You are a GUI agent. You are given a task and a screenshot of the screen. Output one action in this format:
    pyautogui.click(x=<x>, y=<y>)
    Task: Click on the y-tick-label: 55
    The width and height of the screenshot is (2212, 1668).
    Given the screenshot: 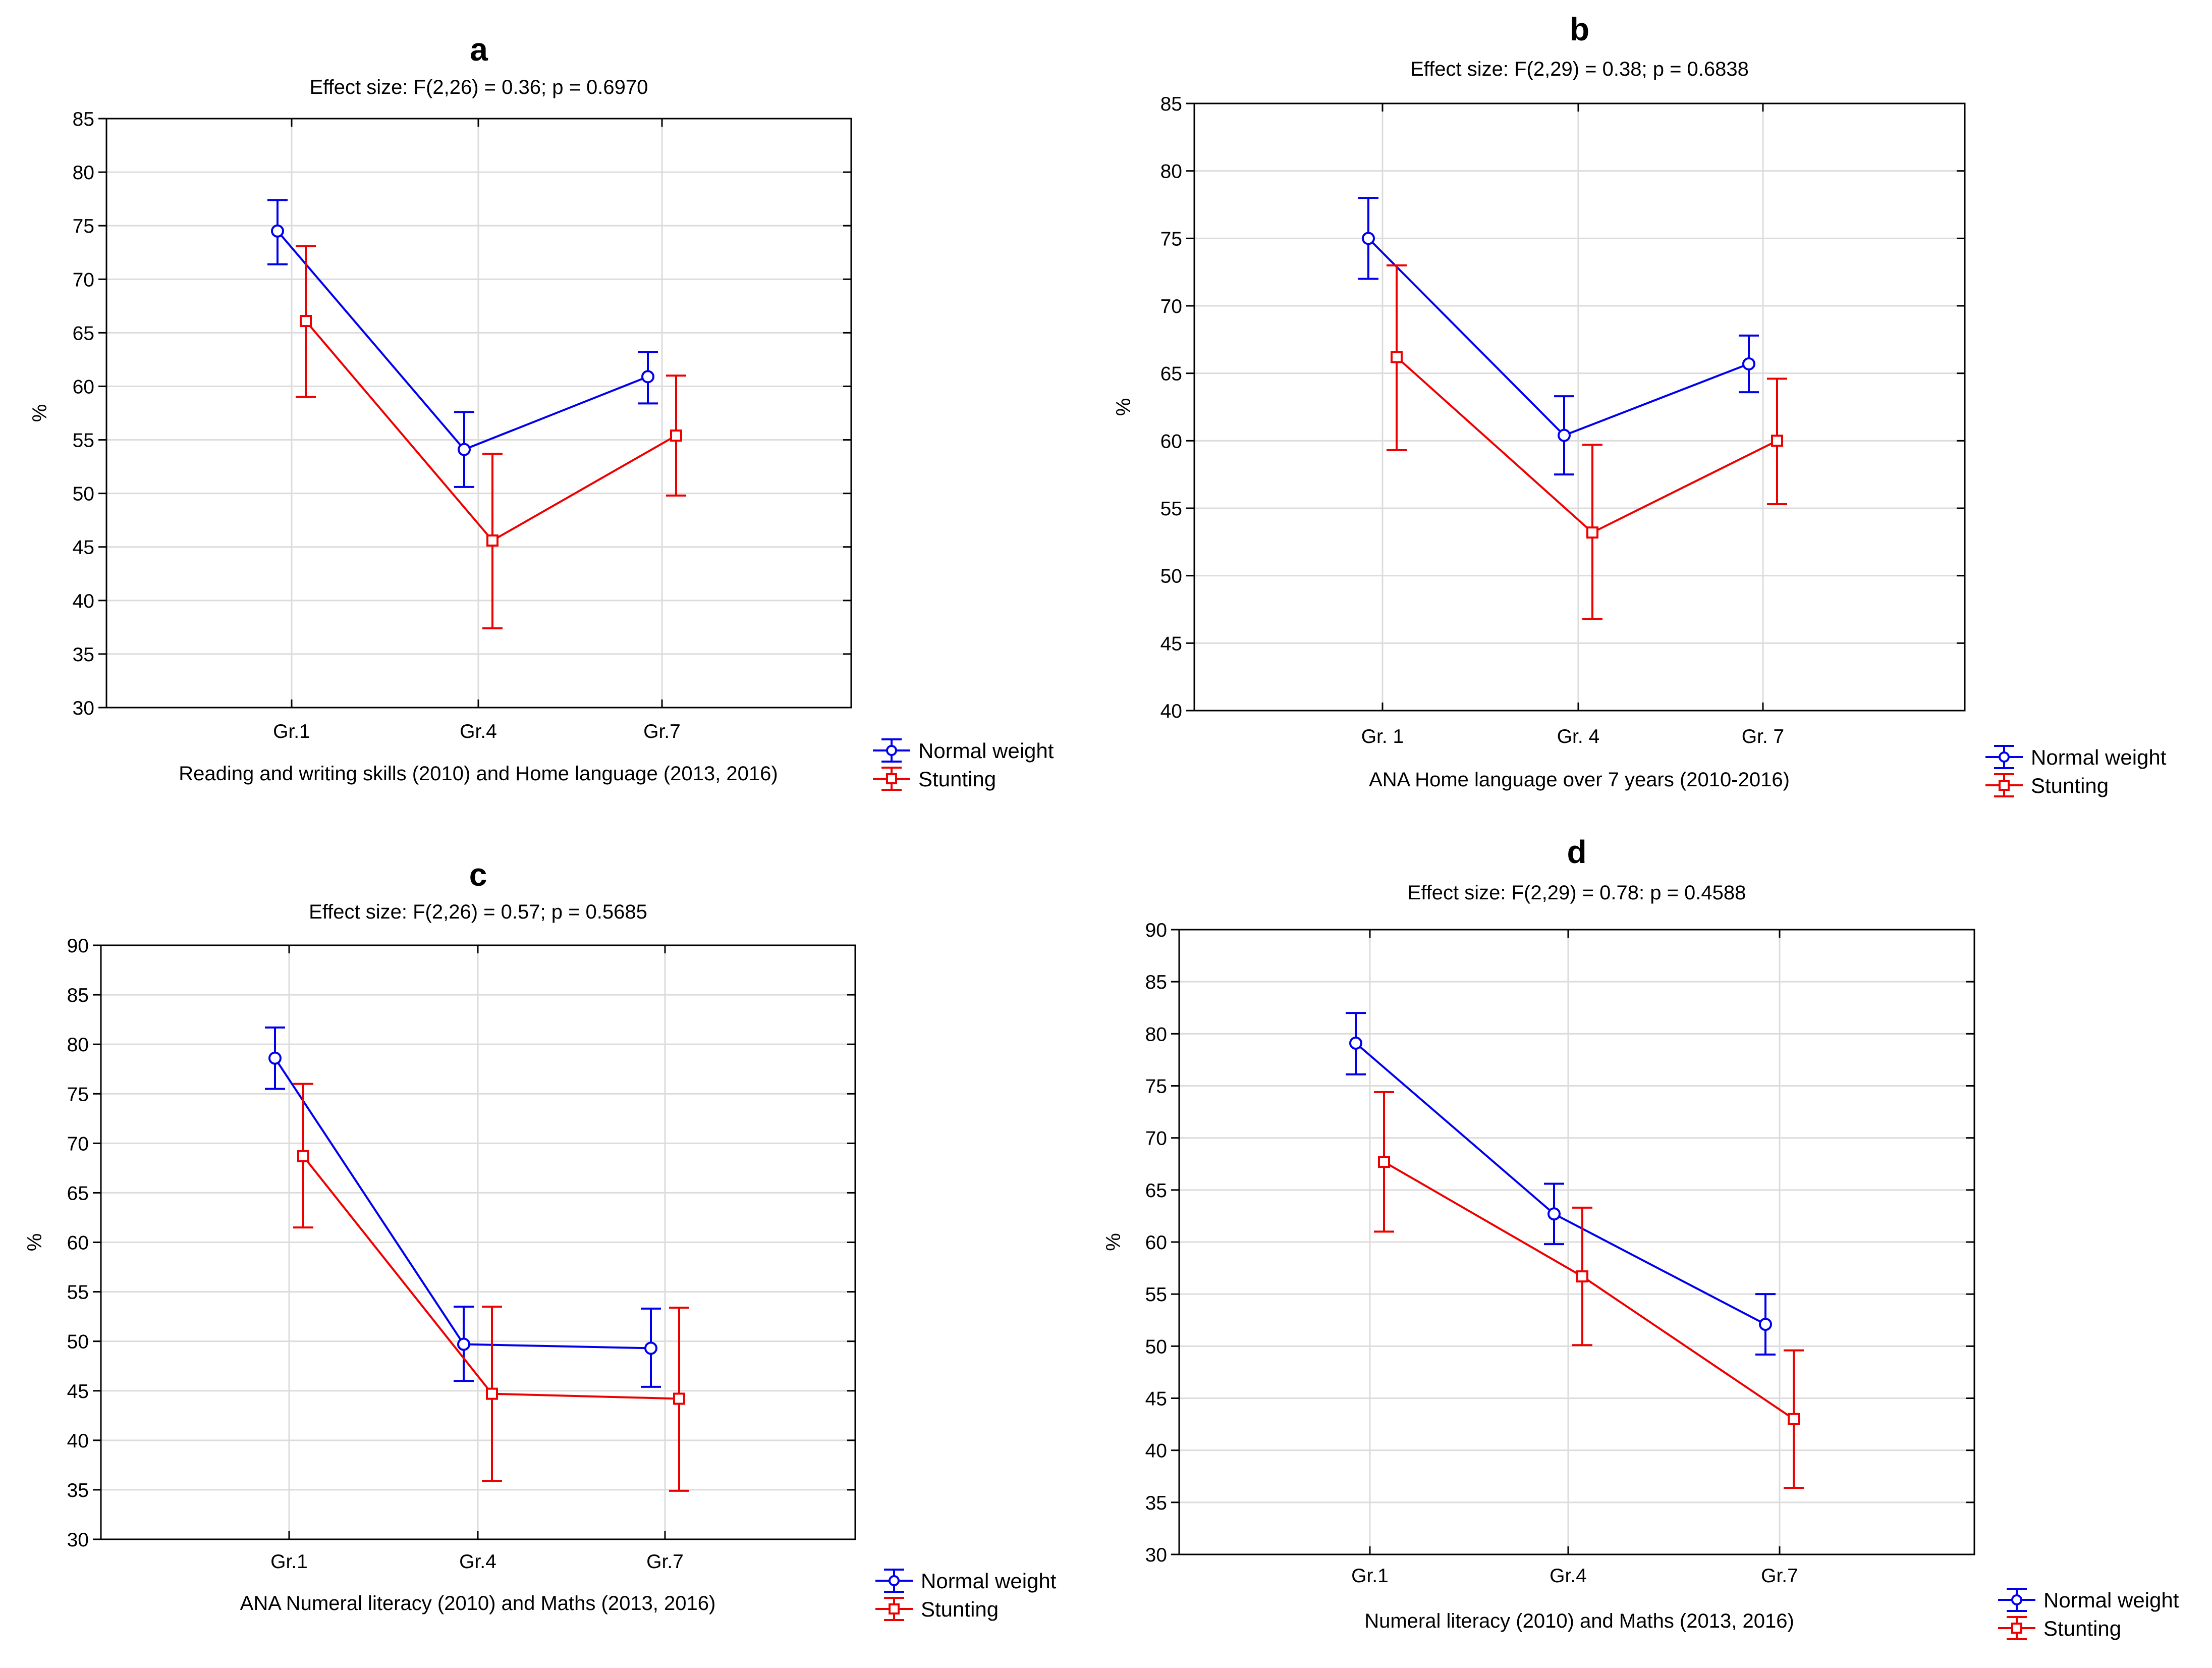 What is the action you would take?
    pyautogui.click(x=78, y=1293)
    